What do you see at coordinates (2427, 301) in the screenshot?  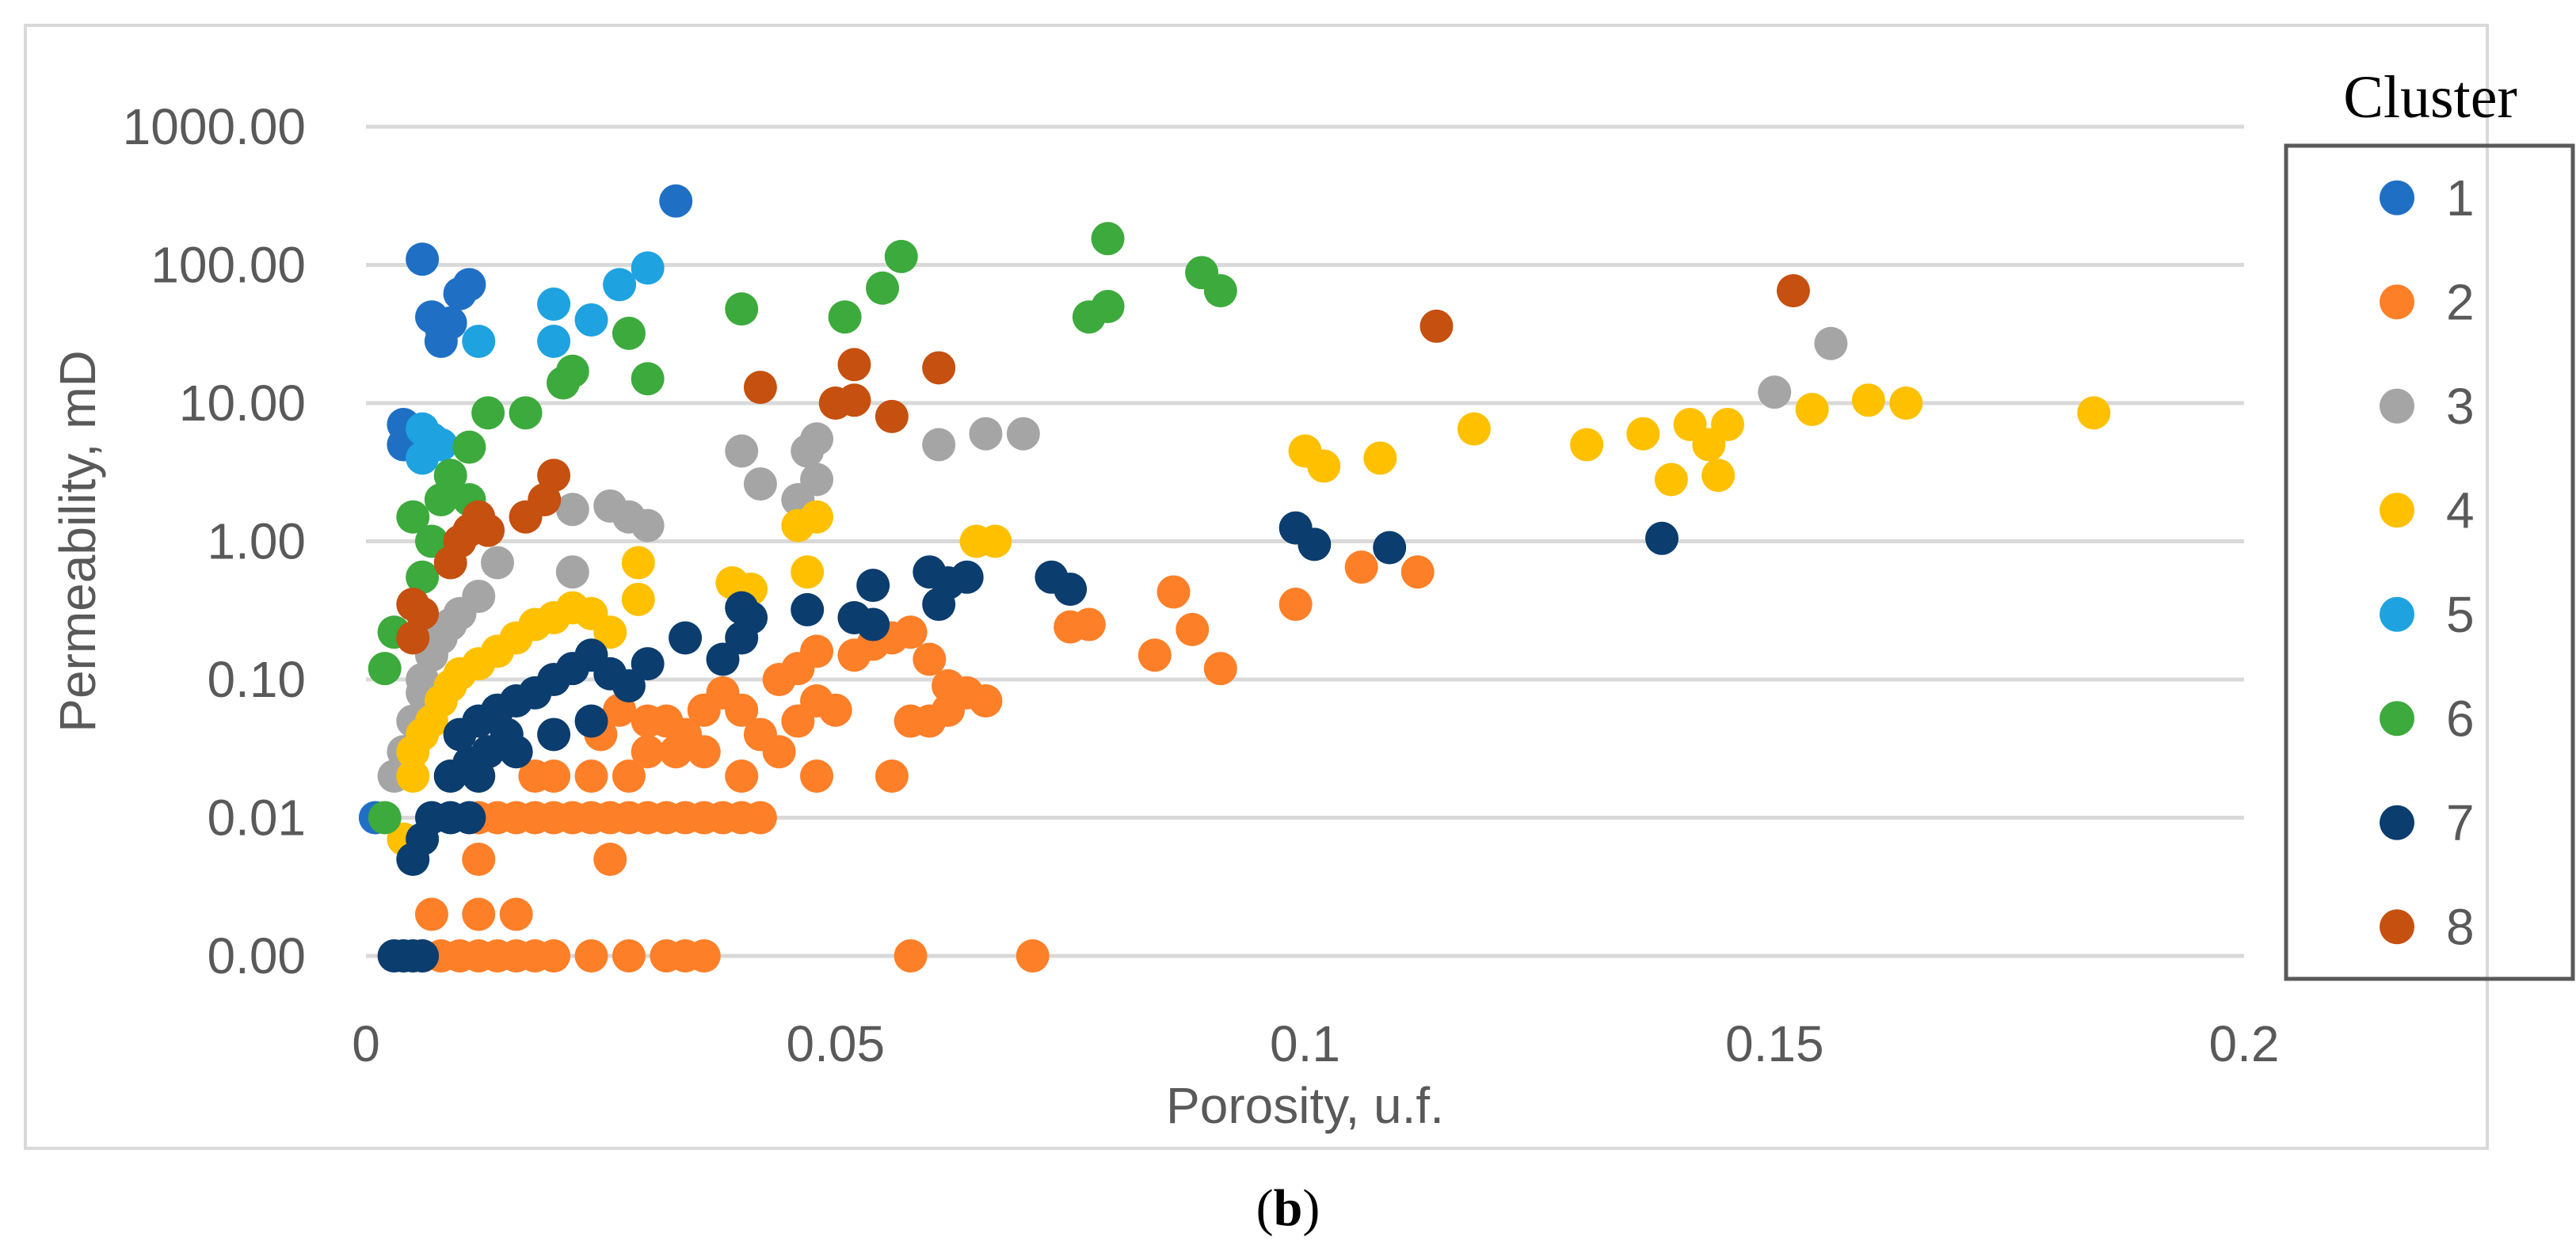 I see `legend-item-2: 2` at bounding box center [2427, 301].